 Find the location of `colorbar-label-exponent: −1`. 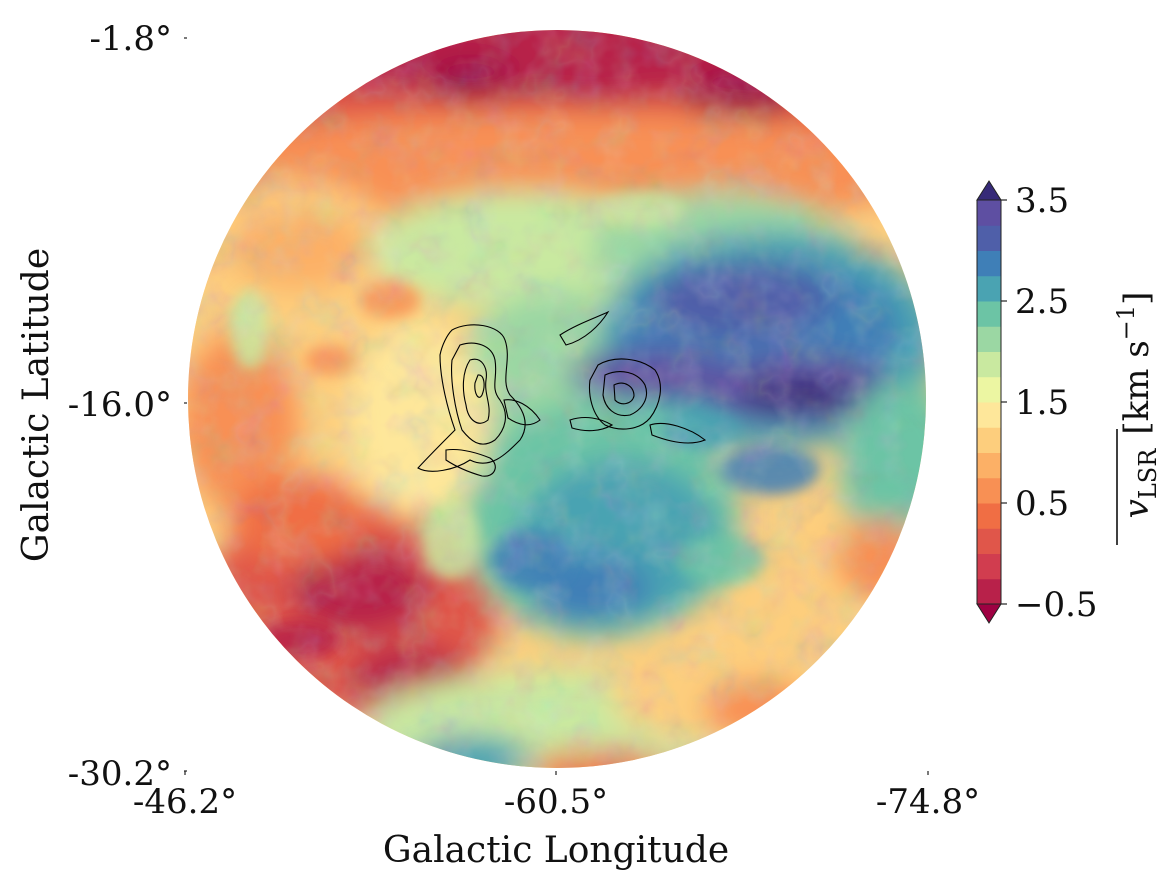

colorbar-label-exponent: −1 is located at coordinates (1126, 322).